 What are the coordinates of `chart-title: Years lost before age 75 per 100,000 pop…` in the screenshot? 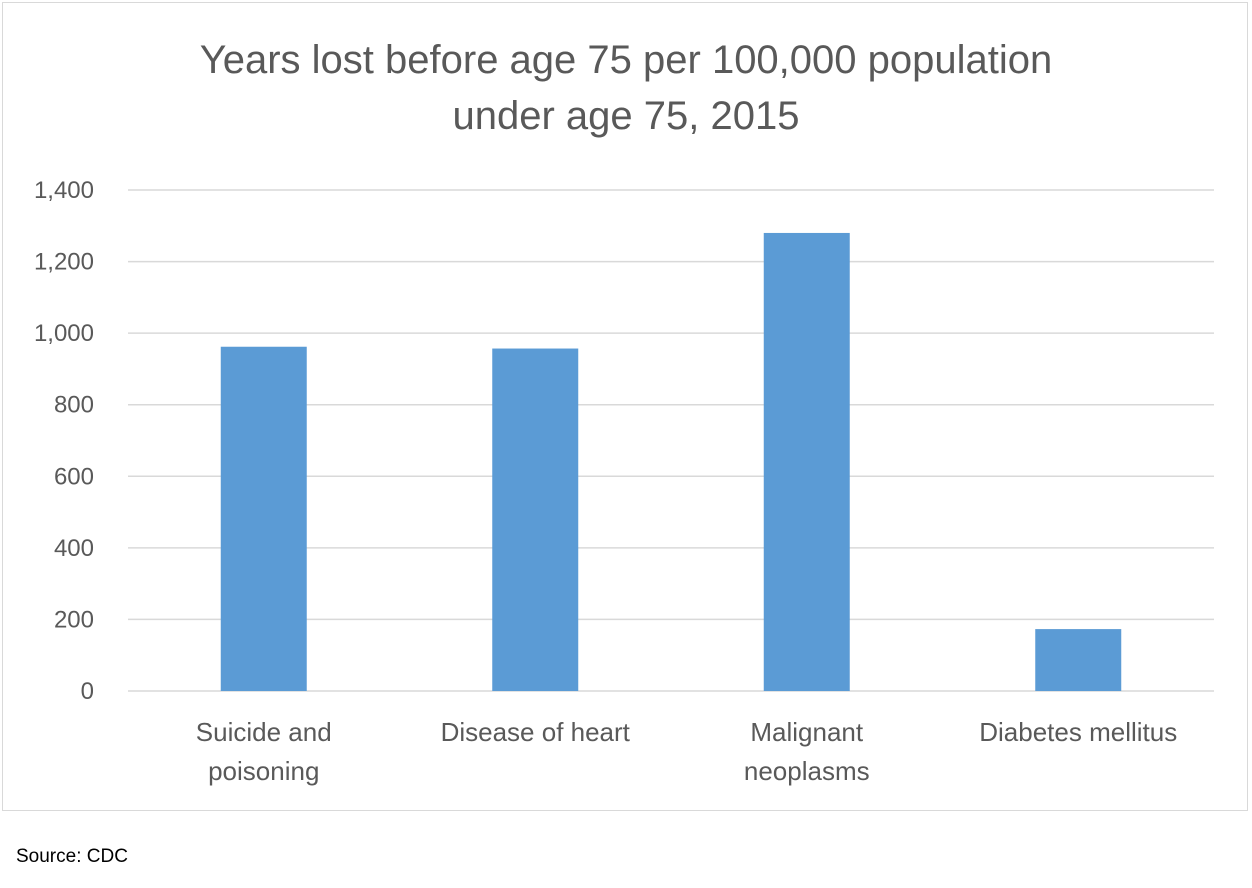 It's located at (626, 88).